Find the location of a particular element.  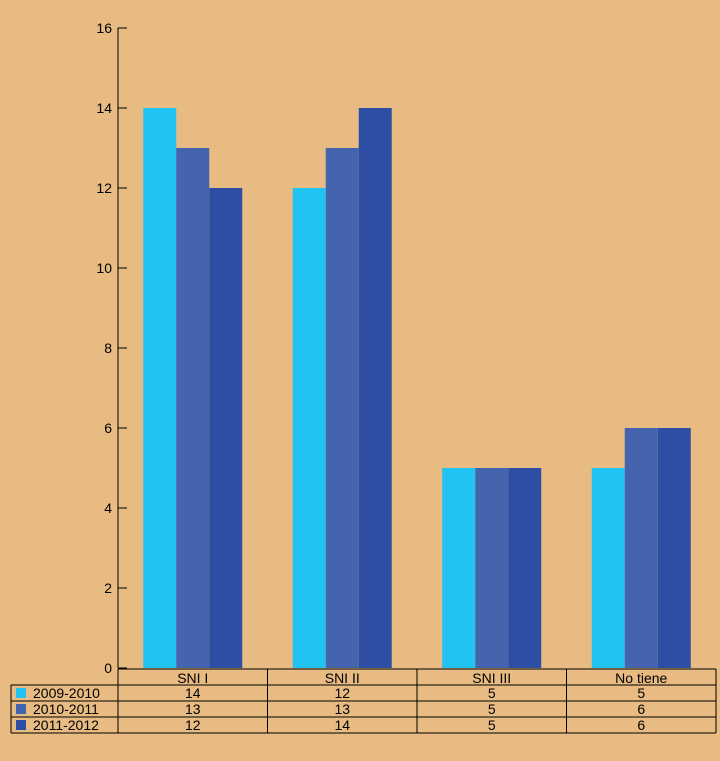

y-tick-label: 2 is located at coordinates (108, 588).